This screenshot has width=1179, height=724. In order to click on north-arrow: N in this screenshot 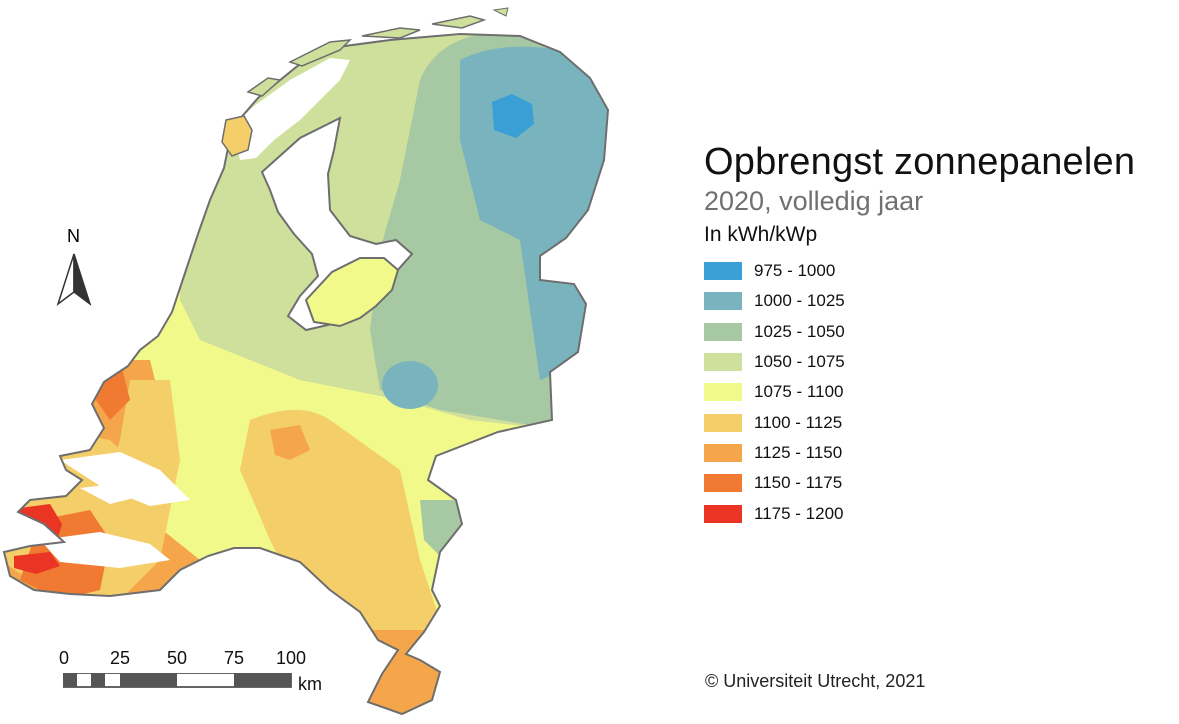, I will do `click(74, 269)`.